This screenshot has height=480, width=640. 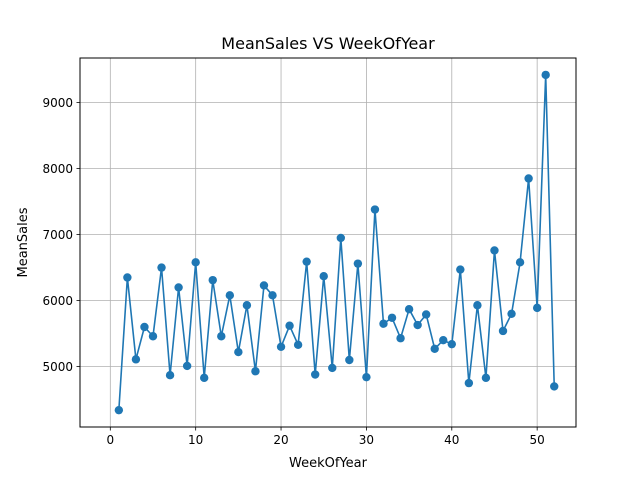 I want to click on x-tick-label: 30, so click(x=366, y=440).